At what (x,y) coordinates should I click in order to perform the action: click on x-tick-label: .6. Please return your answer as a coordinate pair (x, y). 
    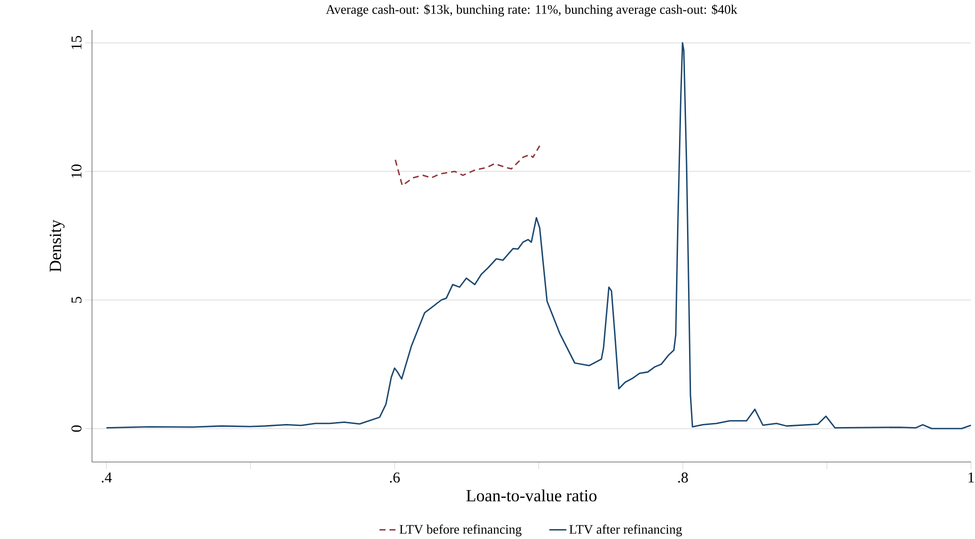
    Looking at the image, I should click on (395, 477).